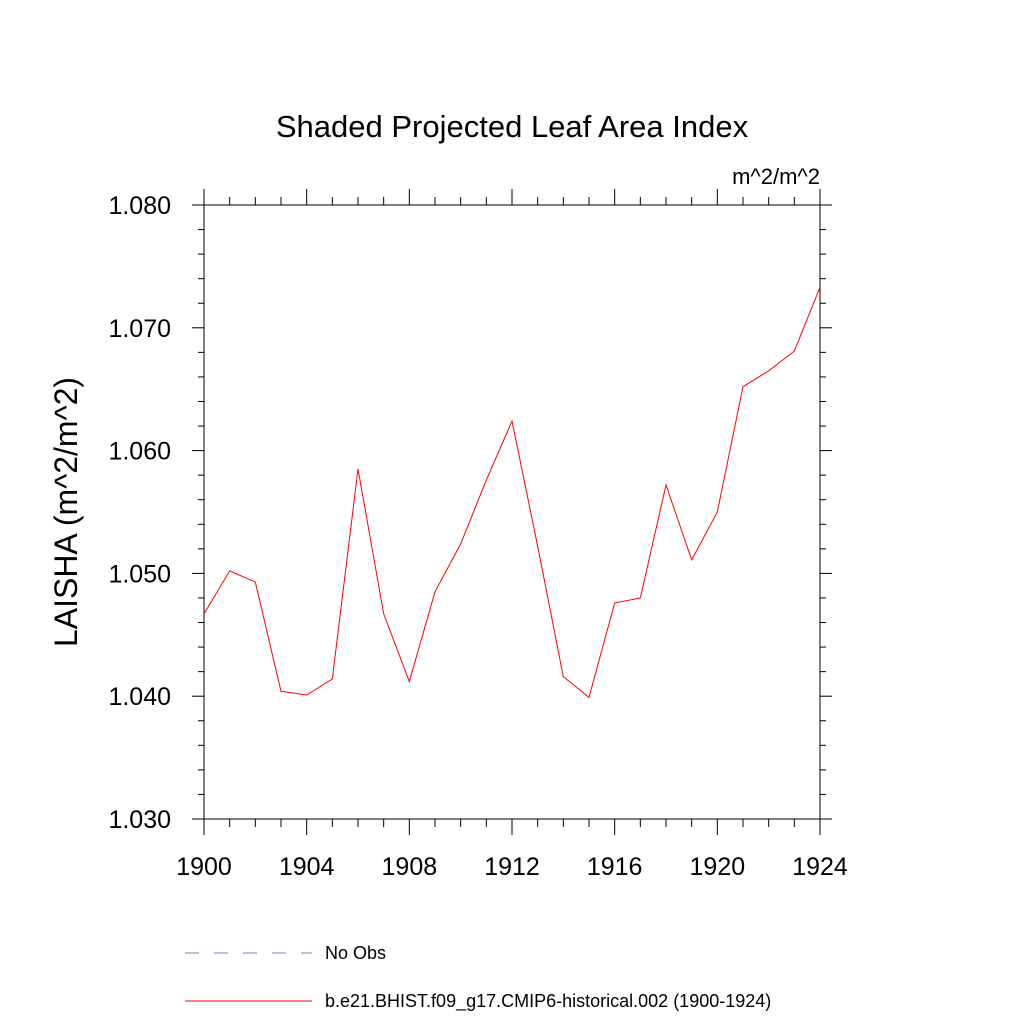  I want to click on x-tick-label: 1904, so click(307, 867).